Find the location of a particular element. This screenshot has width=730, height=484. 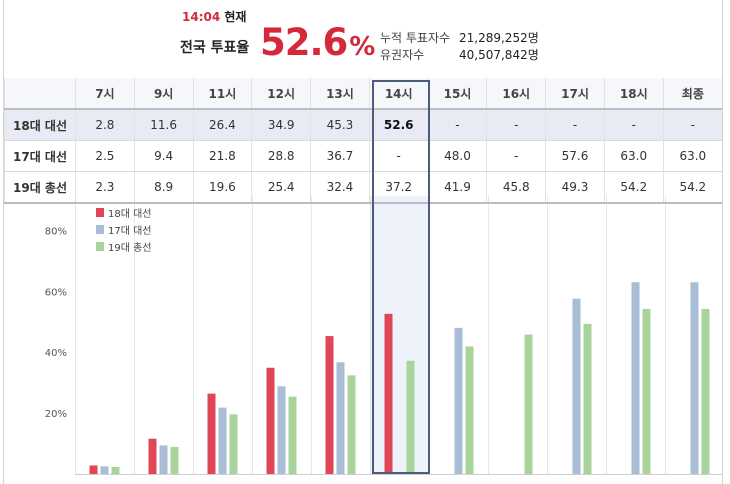

table-cell: 37.2 is located at coordinates (398, 187).